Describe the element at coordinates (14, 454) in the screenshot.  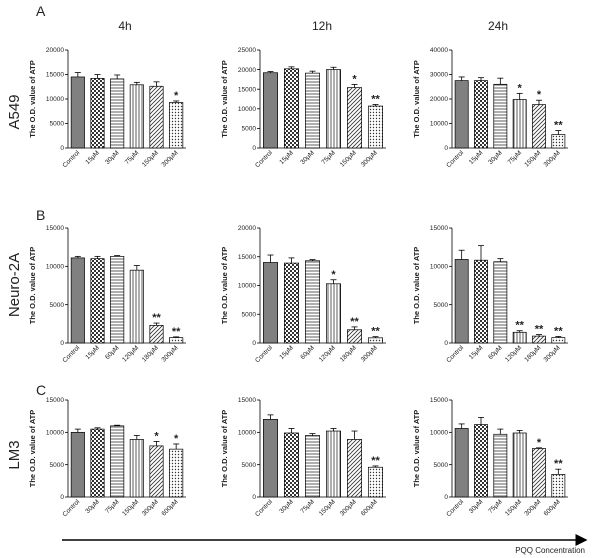
I see `row-label-lm3: LM3` at that location.